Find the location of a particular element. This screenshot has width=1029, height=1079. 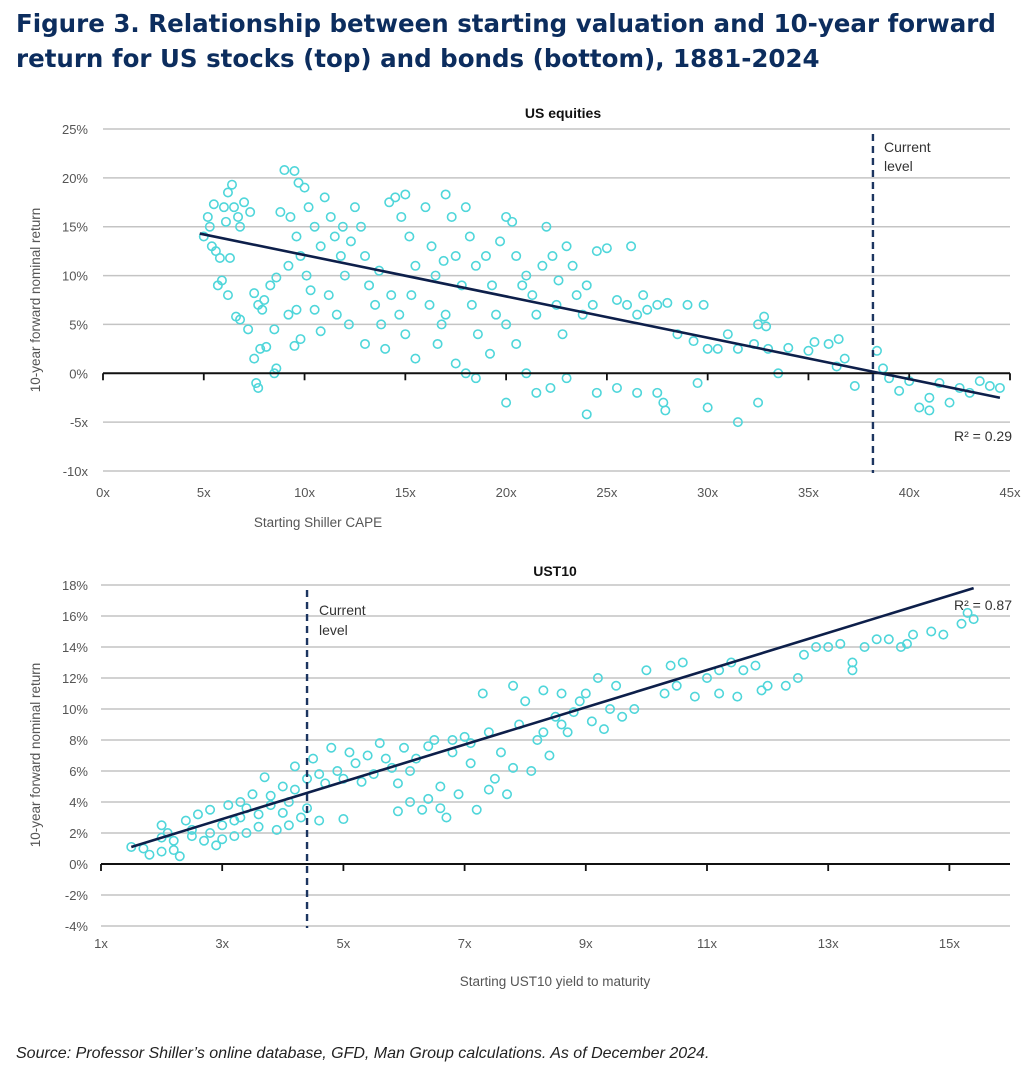

x-tick-label: 13x is located at coordinates (828, 943).